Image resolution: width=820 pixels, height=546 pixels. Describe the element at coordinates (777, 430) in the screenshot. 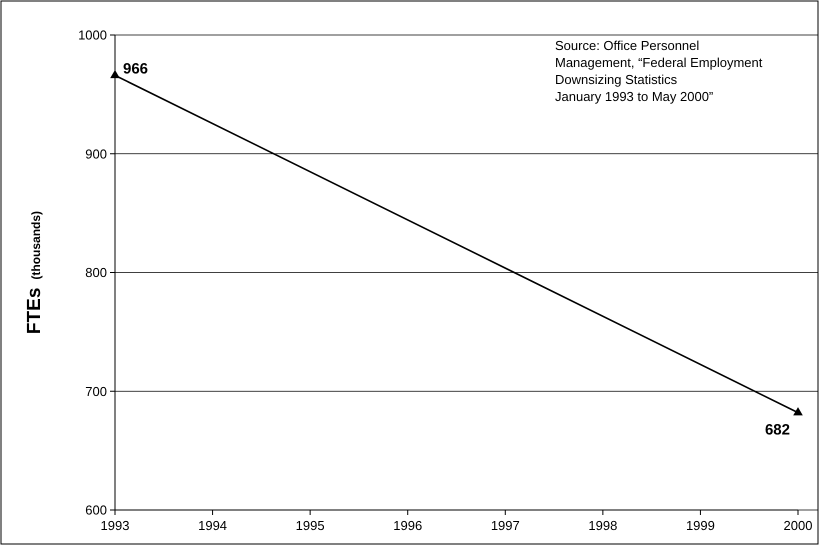

I see `data-label: 682` at that location.